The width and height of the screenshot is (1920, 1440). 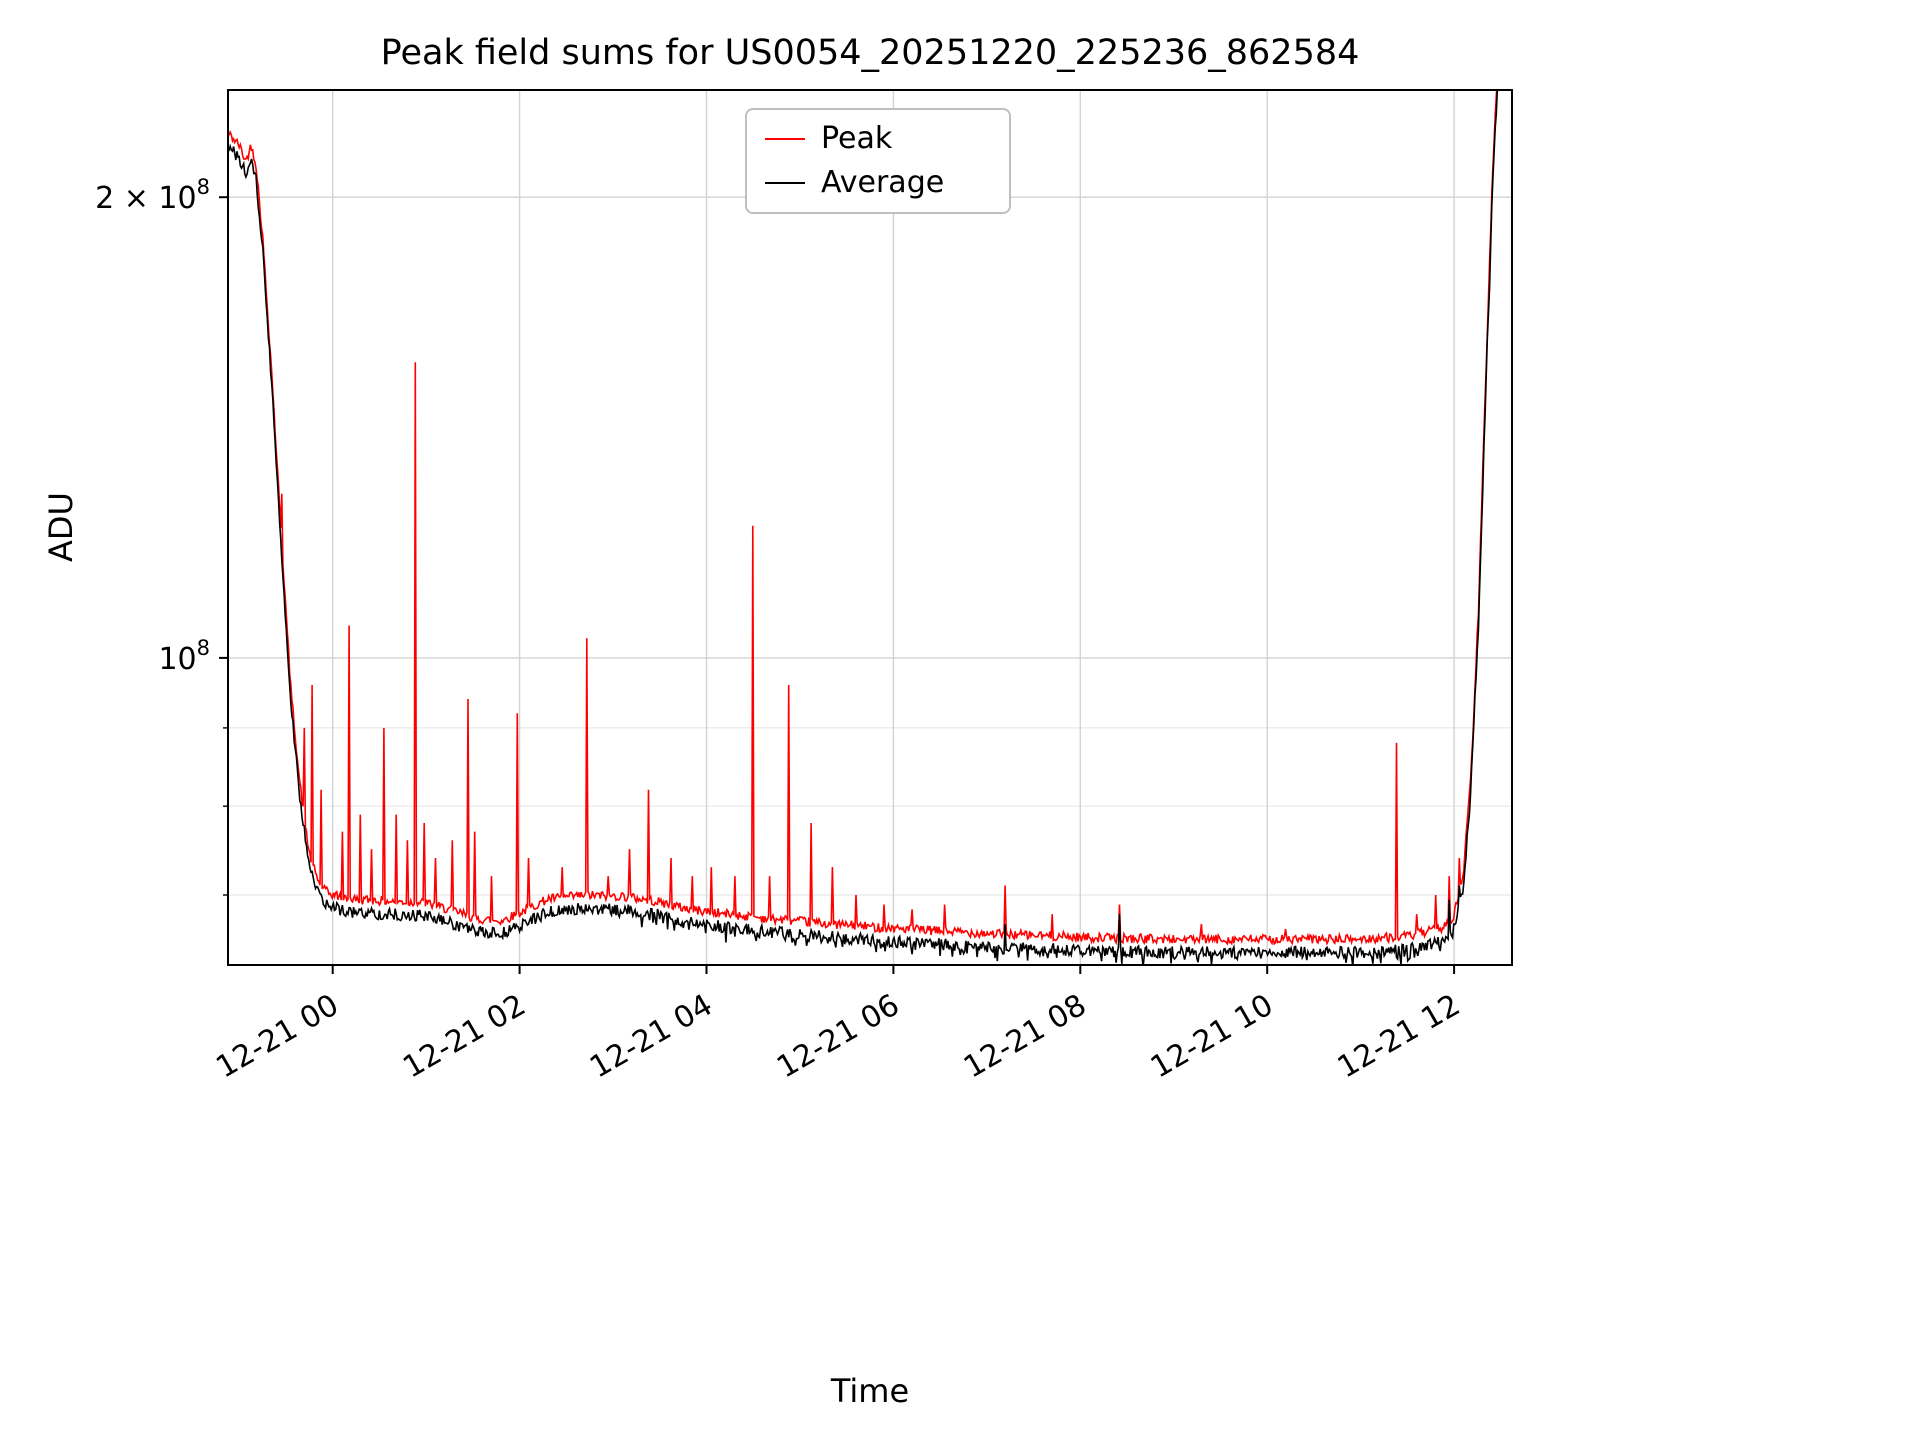 I want to click on peak-line-swatch, so click(x=785, y=139).